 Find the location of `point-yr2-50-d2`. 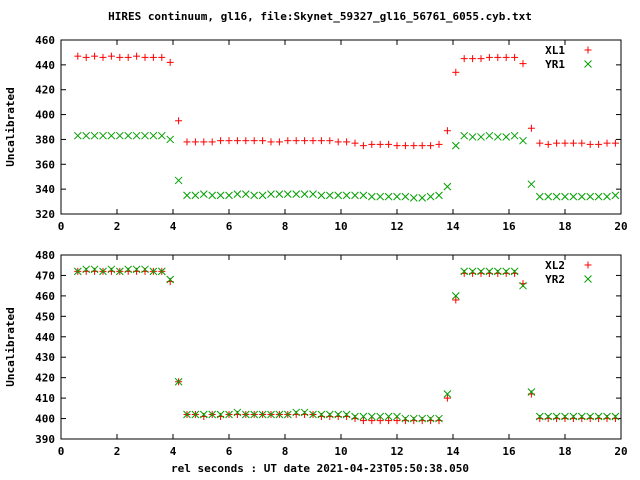

point-yr2-50-d2 is located at coordinates (497, 271).